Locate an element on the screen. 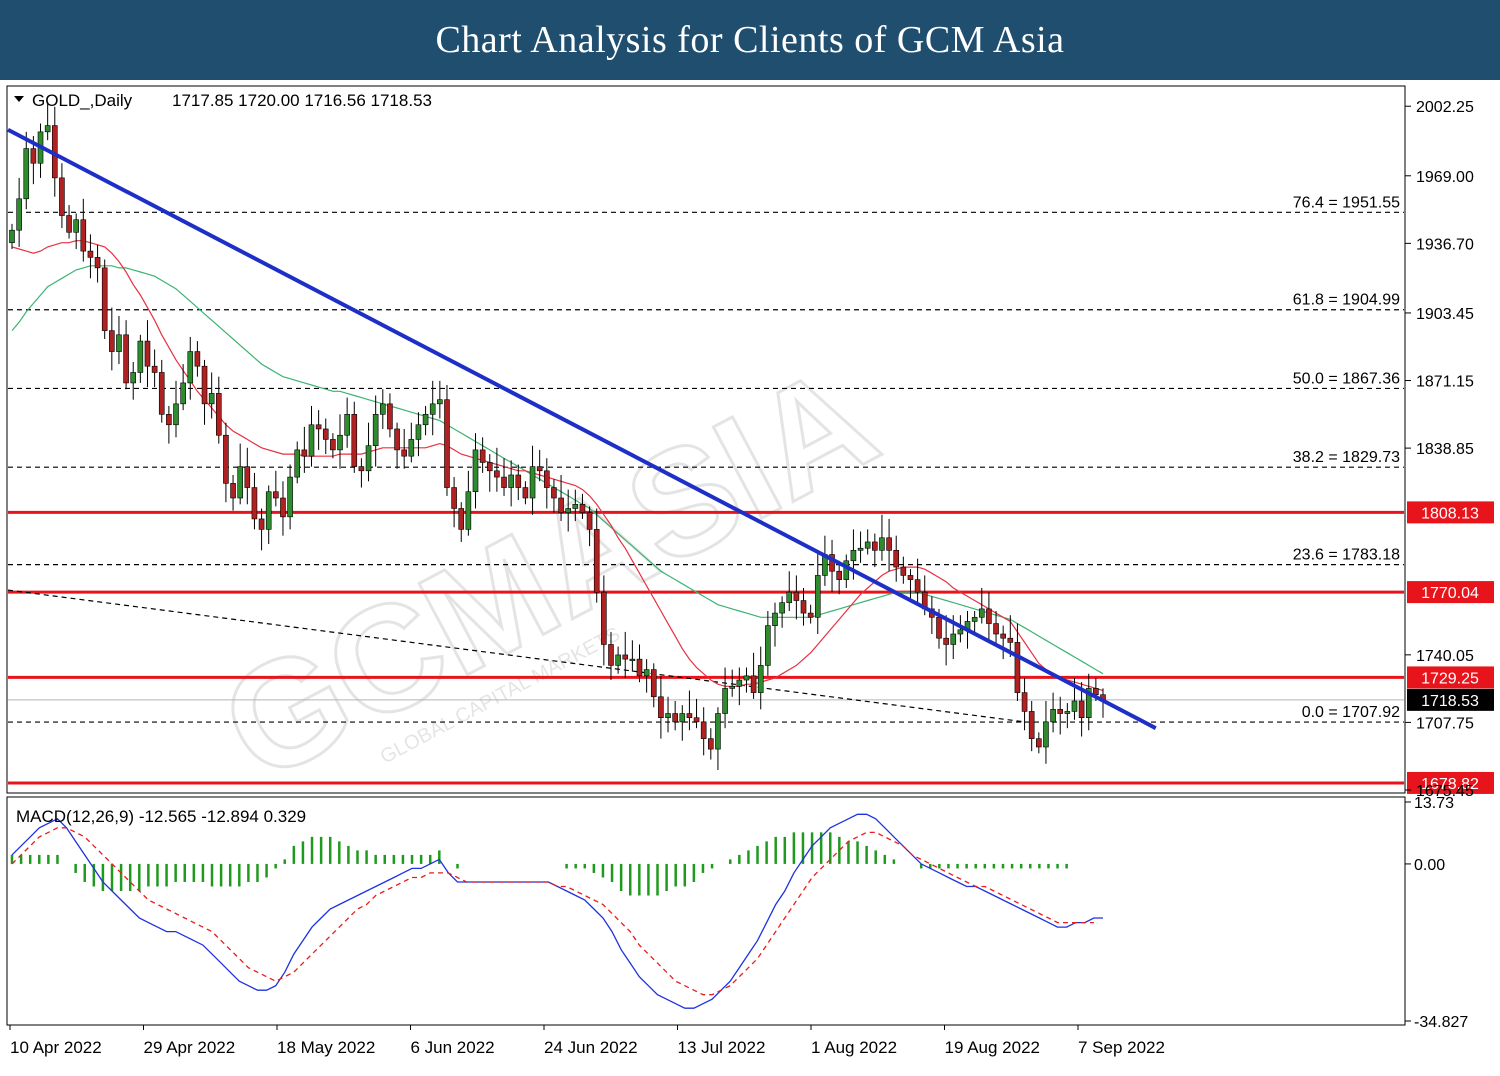 Image resolution: width=1500 pixels, height=1076 pixels. price-tick-label: 1675.45 is located at coordinates (1445, 791).